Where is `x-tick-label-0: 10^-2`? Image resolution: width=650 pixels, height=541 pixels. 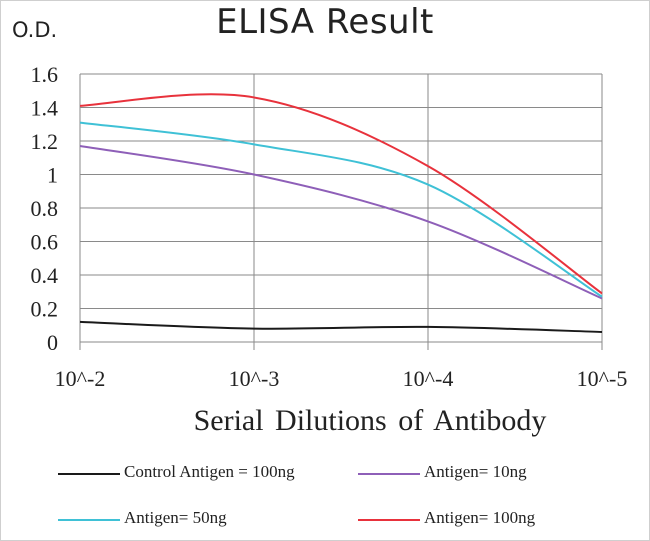 x-tick-label-0: 10^-2 is located at coordinates (80, 378).